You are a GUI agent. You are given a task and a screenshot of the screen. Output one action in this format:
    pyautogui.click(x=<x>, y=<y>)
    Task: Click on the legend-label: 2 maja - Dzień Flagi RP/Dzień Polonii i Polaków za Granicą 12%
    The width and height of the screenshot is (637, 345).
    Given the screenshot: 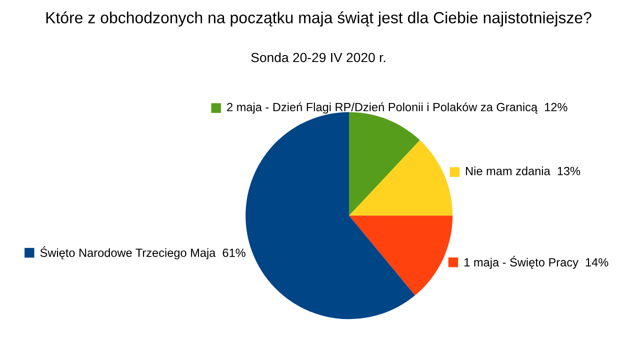 What is the action you would take?
    pyautogui.click(x=397, y=108)
    